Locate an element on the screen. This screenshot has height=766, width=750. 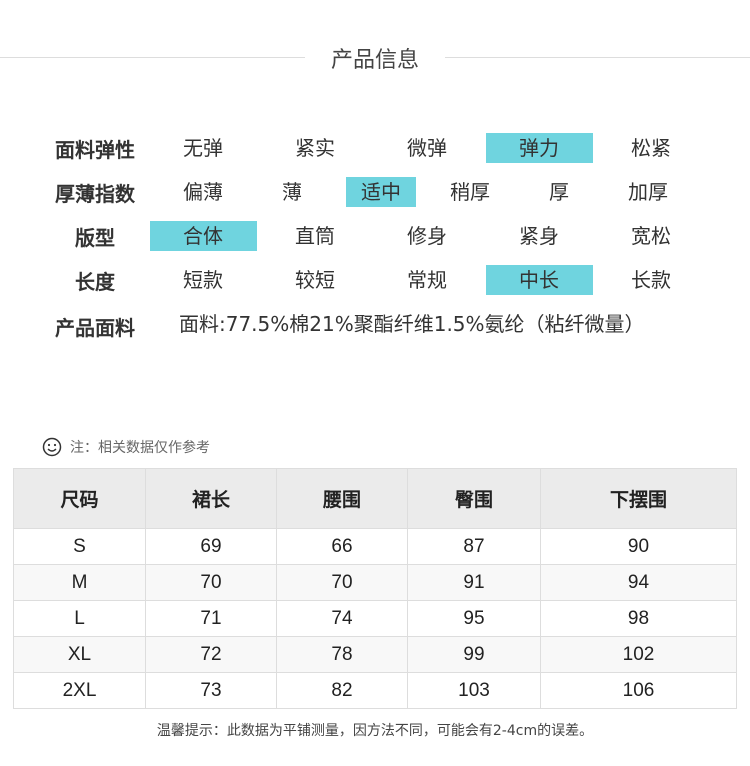
note: 注：相关数据仅作参考 is located at coordinates (126, 447).